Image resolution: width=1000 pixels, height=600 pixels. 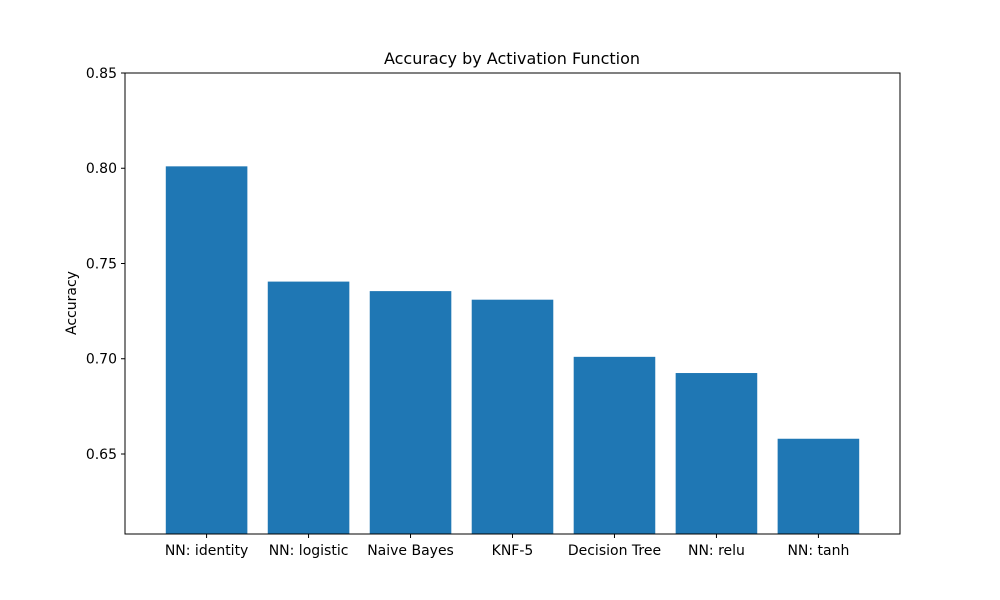 I want to click on x-tick-label: NN: relu, so click(x=716, y=551).